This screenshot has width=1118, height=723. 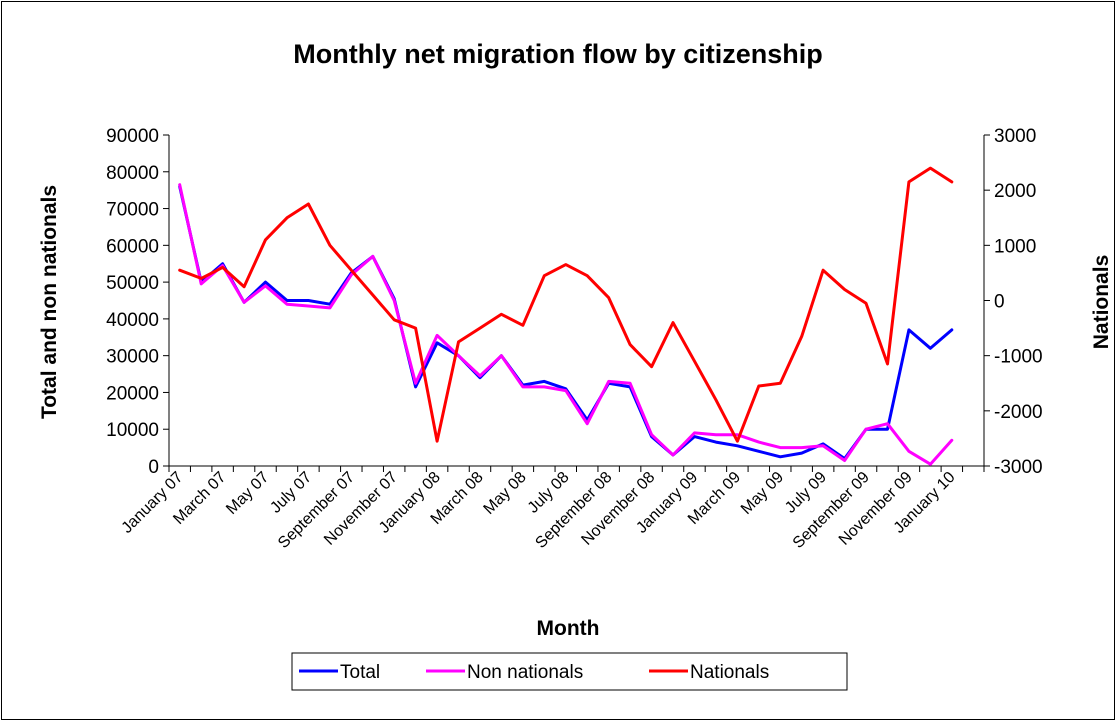 What do you see at coordinates (1015, 136) in the screenshot?
I see `y2-tick-label: 3000` at bounding box center [1015, 136].